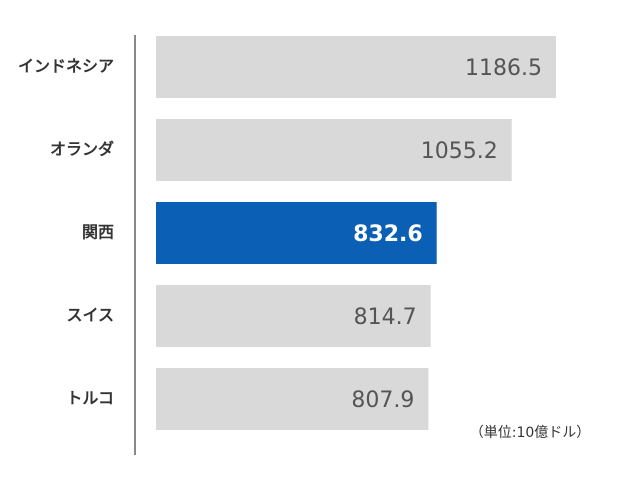 This screenshot has width=620, height=484. Describe the element at coordinates (66, 66) in the screenshot. I see `category-label: インドネシア` at that location.